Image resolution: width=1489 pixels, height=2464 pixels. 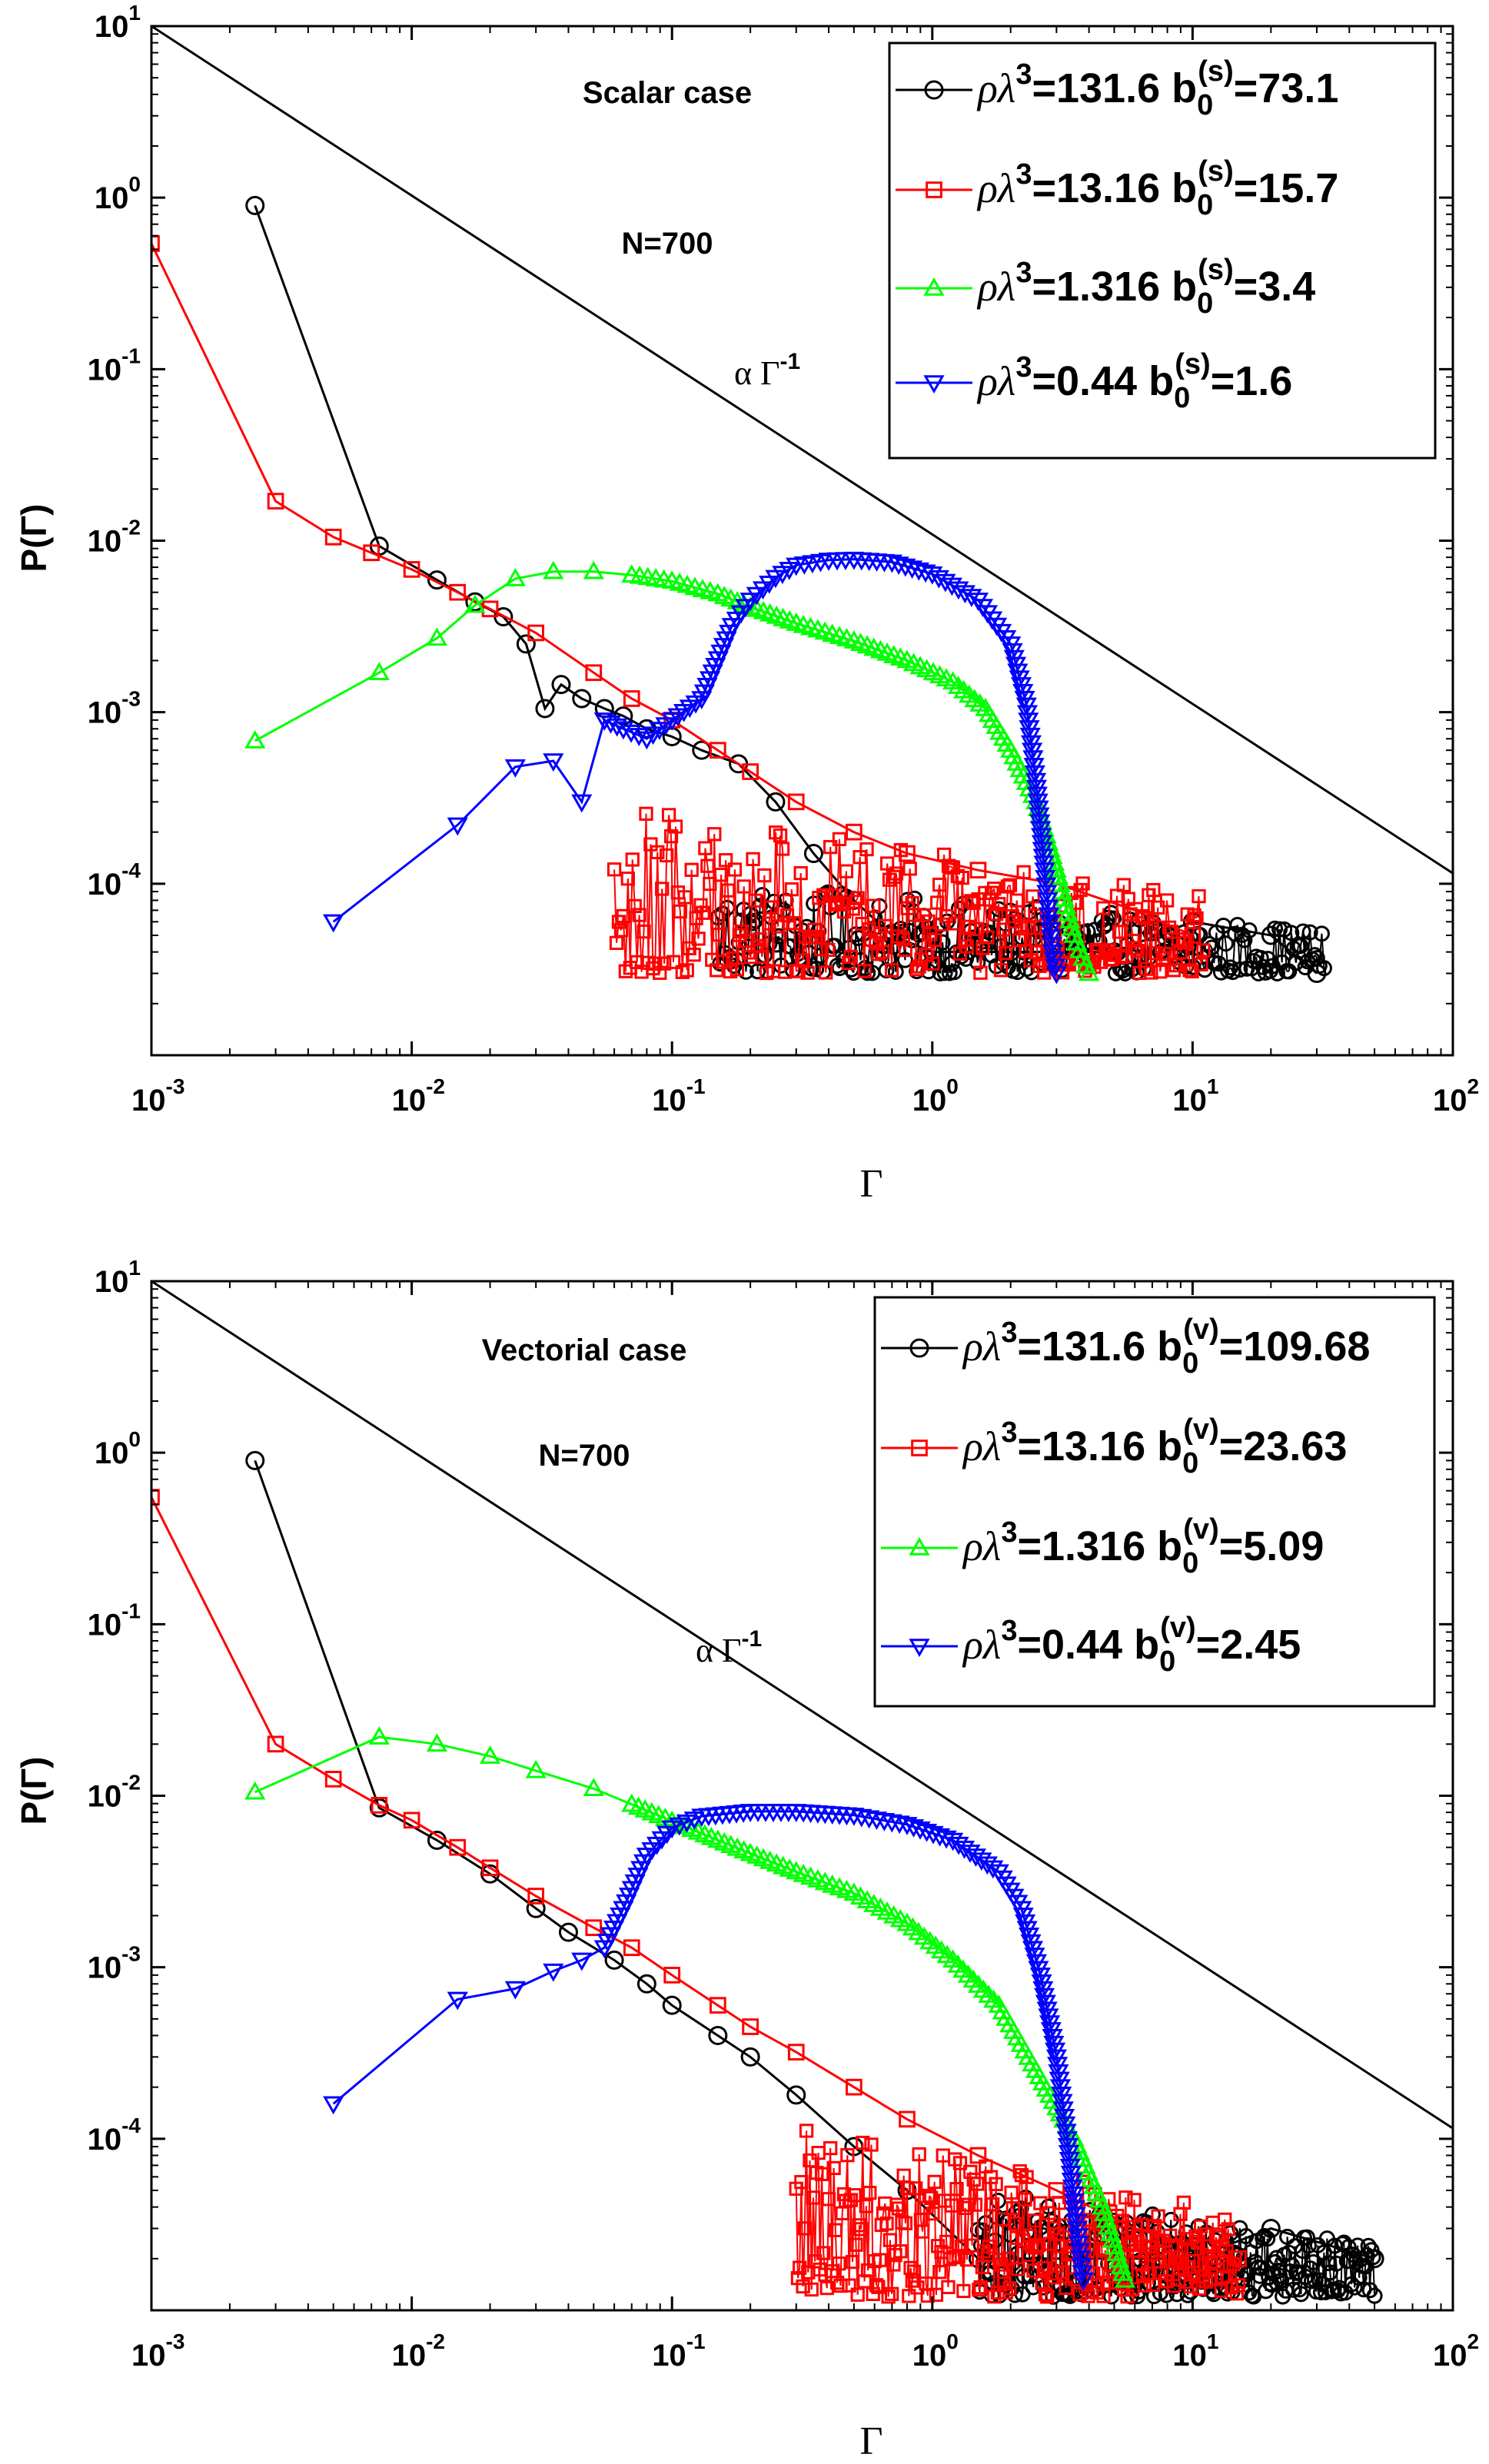 What do you see at coordinates (1248, 1645) in the screenshot?
I see `legend-b-value: =2.45` at bounding box center [1248, 1645].